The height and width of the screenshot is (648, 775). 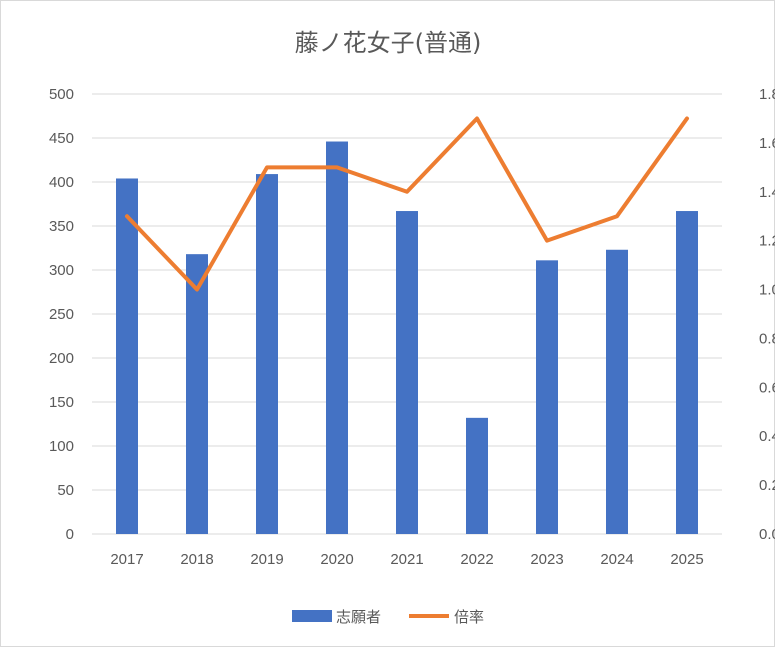 I want to click on left-axis-ticks: 0 50 100 150 200 250 300 350 400 450 500, so click(x=61, y=314).